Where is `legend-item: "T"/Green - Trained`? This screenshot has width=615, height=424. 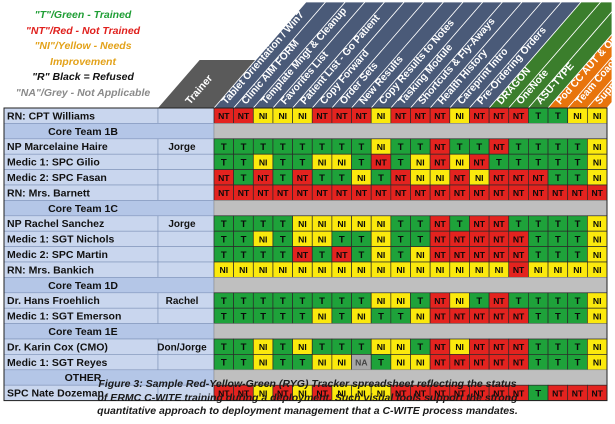 legend-item: "T"/Green - Trained is located at coordinates (83, 15).